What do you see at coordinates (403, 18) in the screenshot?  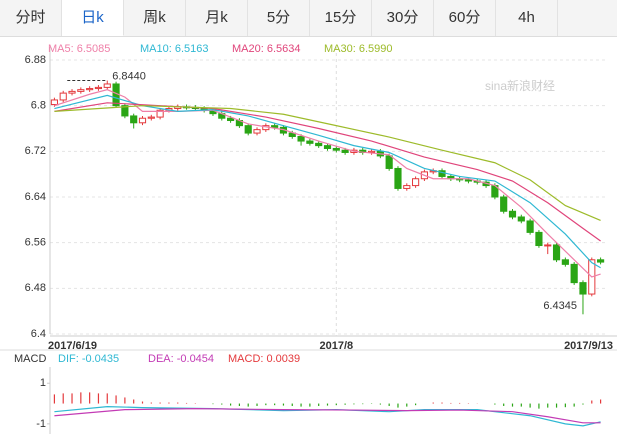 I see `tab: 30分` at bounding box center [403, 18].